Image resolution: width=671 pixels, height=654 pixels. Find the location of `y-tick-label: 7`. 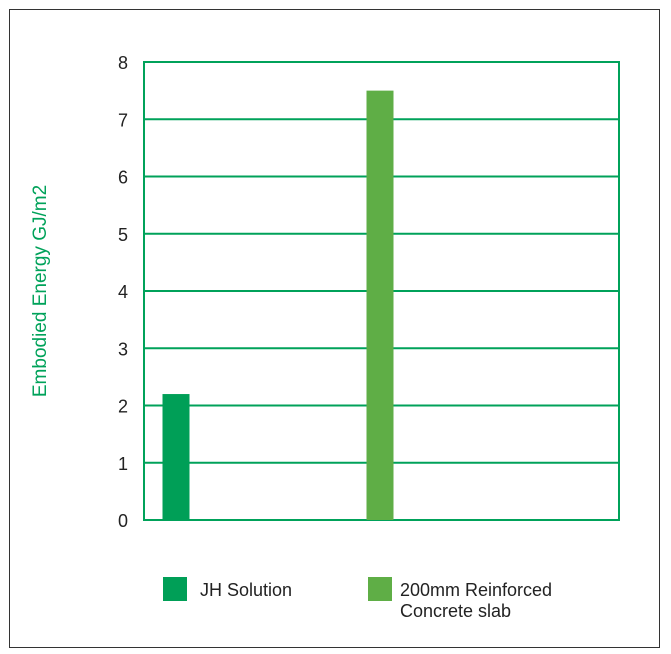

y-tick-label: 7 is located at coordinates (123, 120).